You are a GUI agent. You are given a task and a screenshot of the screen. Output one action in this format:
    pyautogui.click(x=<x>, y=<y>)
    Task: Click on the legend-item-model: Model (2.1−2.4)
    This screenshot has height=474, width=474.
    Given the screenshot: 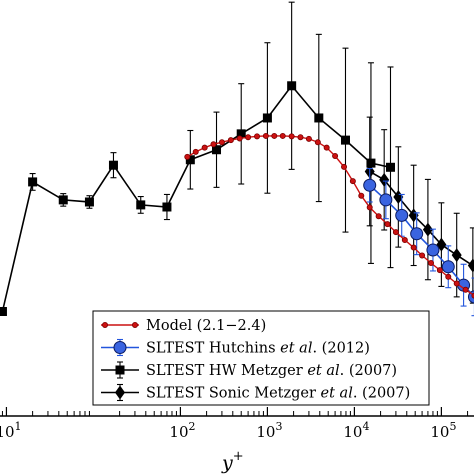 What is the action you would take?
    pyautogui.click(x=183, y=326)
    